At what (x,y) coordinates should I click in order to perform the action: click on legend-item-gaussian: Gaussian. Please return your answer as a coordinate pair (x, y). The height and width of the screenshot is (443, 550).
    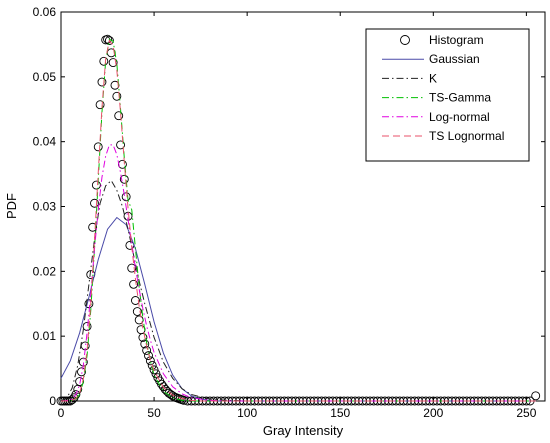
    Looking at the image, I should click on (431, 59).